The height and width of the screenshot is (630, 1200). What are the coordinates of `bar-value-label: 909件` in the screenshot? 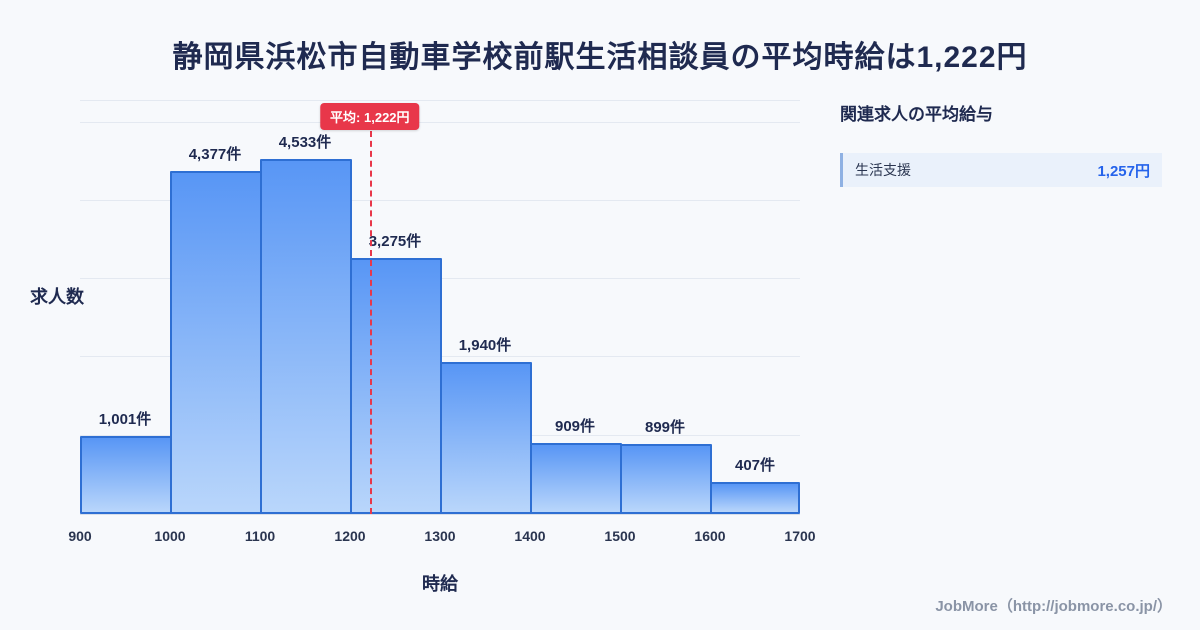 It's located at (575, 426).